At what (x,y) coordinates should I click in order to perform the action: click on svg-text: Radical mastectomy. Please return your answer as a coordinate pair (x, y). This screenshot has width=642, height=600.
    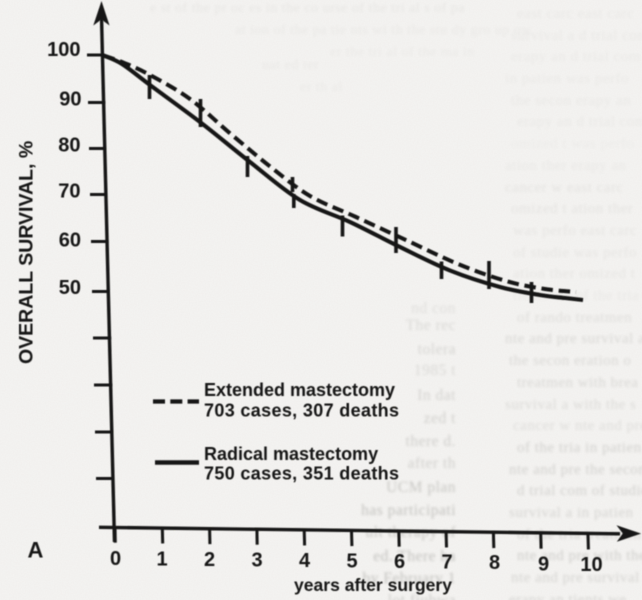
    Looking at the image, I should click on (291, 454).